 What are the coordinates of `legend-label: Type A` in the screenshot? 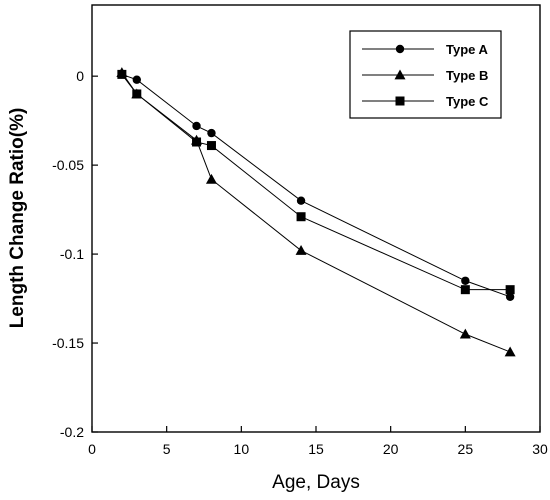 It's located at (467, 49).